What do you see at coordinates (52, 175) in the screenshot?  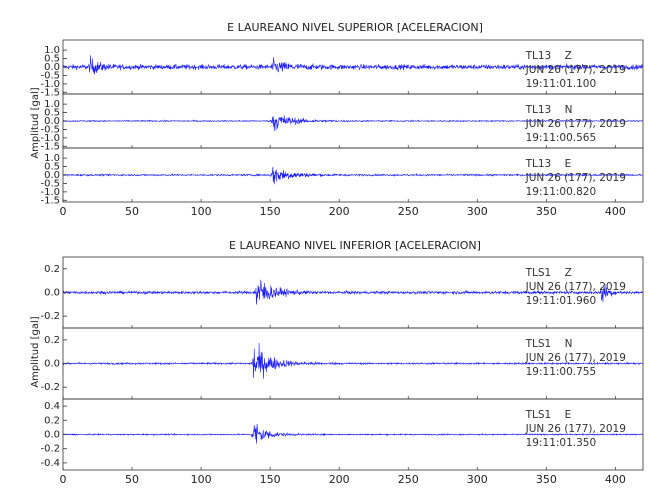 I see `y-tick-label-0-2-2: 0.0` at bounding box center [52, 175].